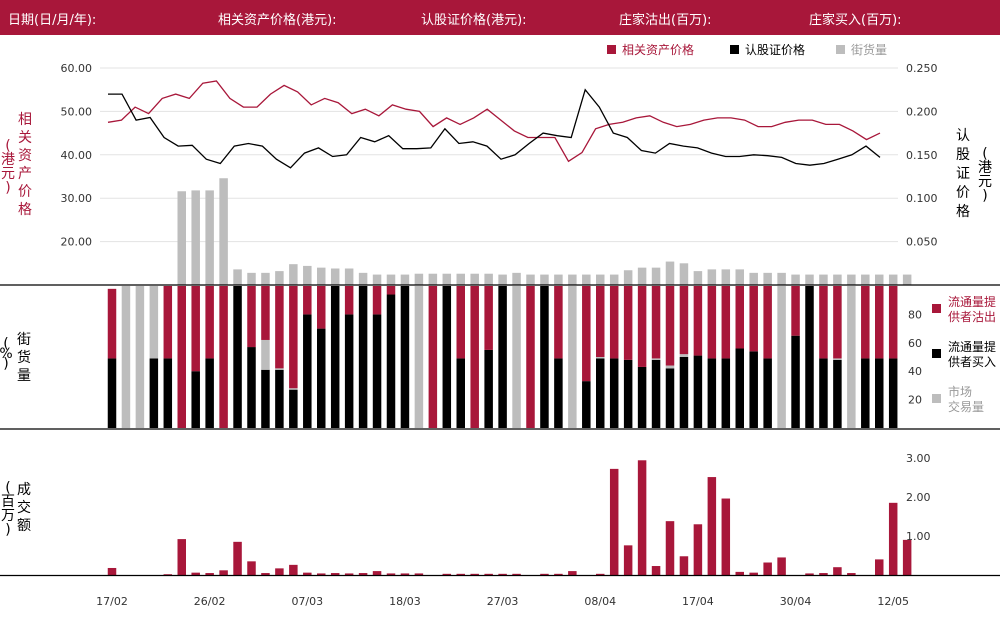  I want to click on header-underlying-price-label: 相关资产价格(港元):, so click(277, 20).